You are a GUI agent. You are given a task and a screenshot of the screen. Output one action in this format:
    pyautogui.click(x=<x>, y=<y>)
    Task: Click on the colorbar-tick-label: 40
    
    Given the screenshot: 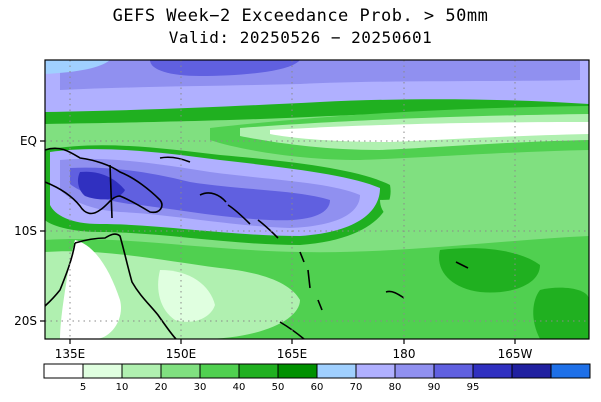 What is the action you would take?
    pyautogui.click(x=239, y=387)
    